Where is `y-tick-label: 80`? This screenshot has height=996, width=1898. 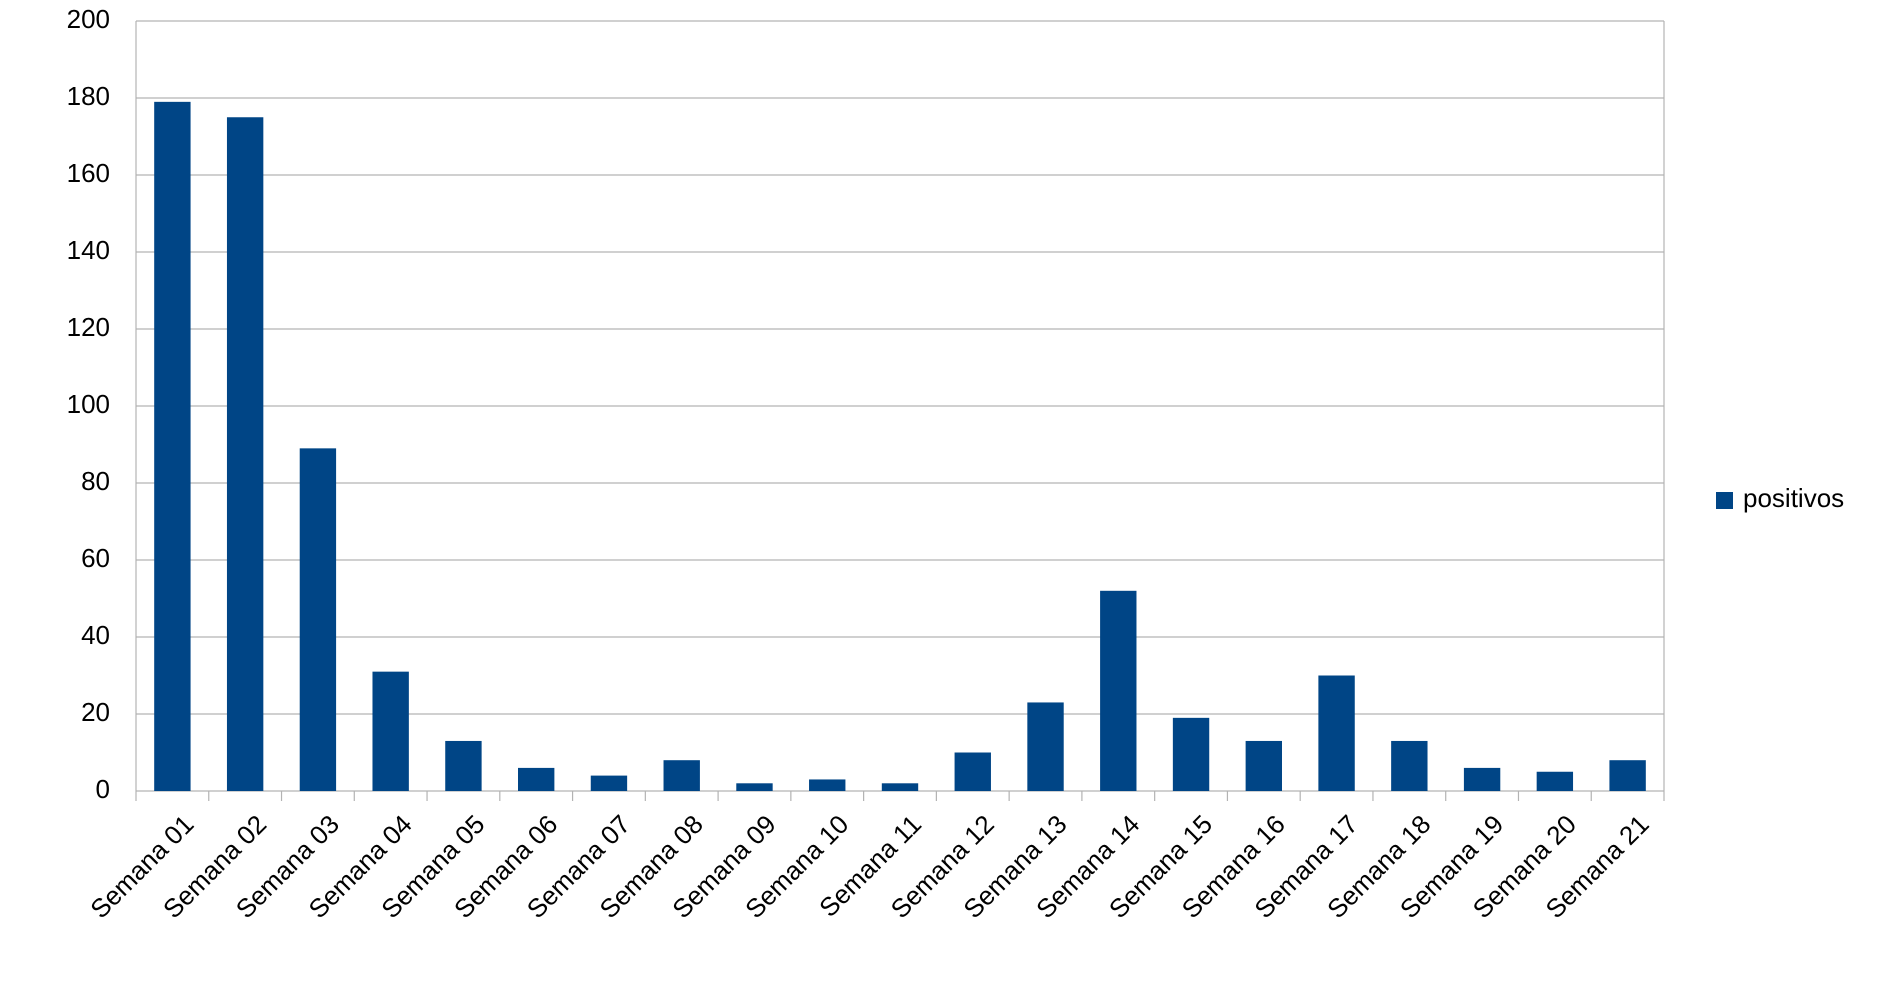
y-tick-label: 80 is located at coordinates (95, 481).